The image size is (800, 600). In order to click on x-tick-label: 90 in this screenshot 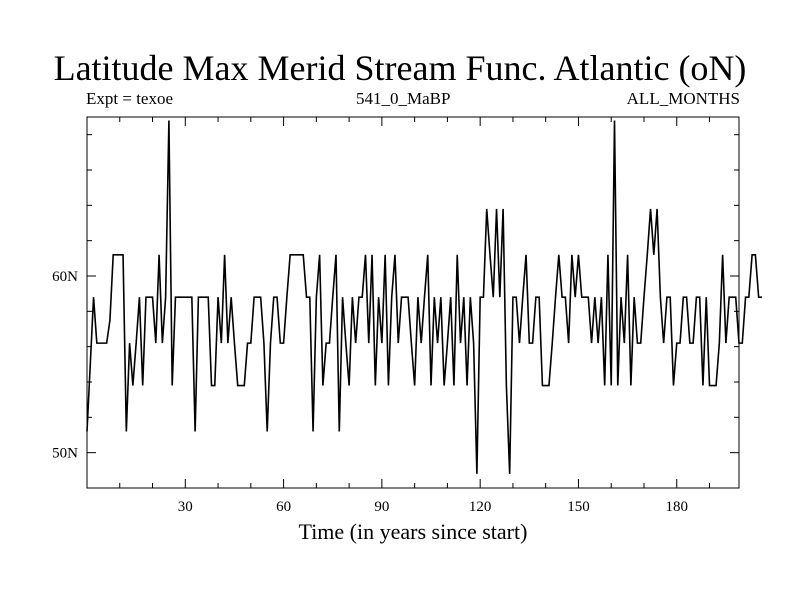, I will do `click(381, 507)`.